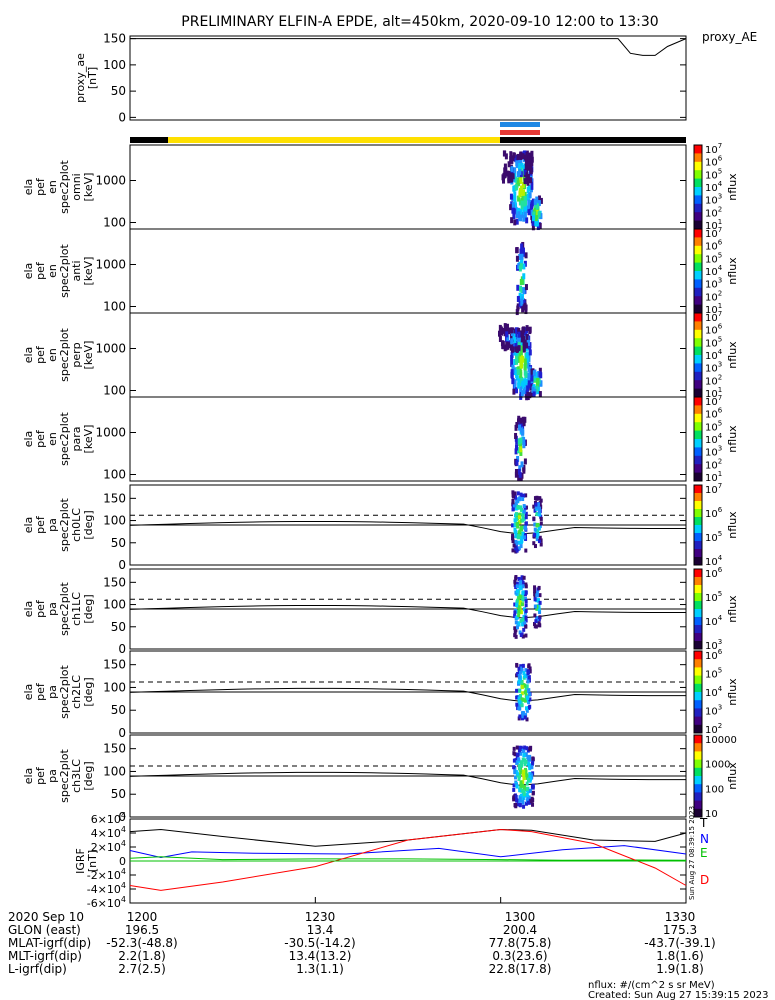  What do you see at coordinates (704, 880) in the screenshot?
I see `legend-D: D` at bounding box center [704, 880].